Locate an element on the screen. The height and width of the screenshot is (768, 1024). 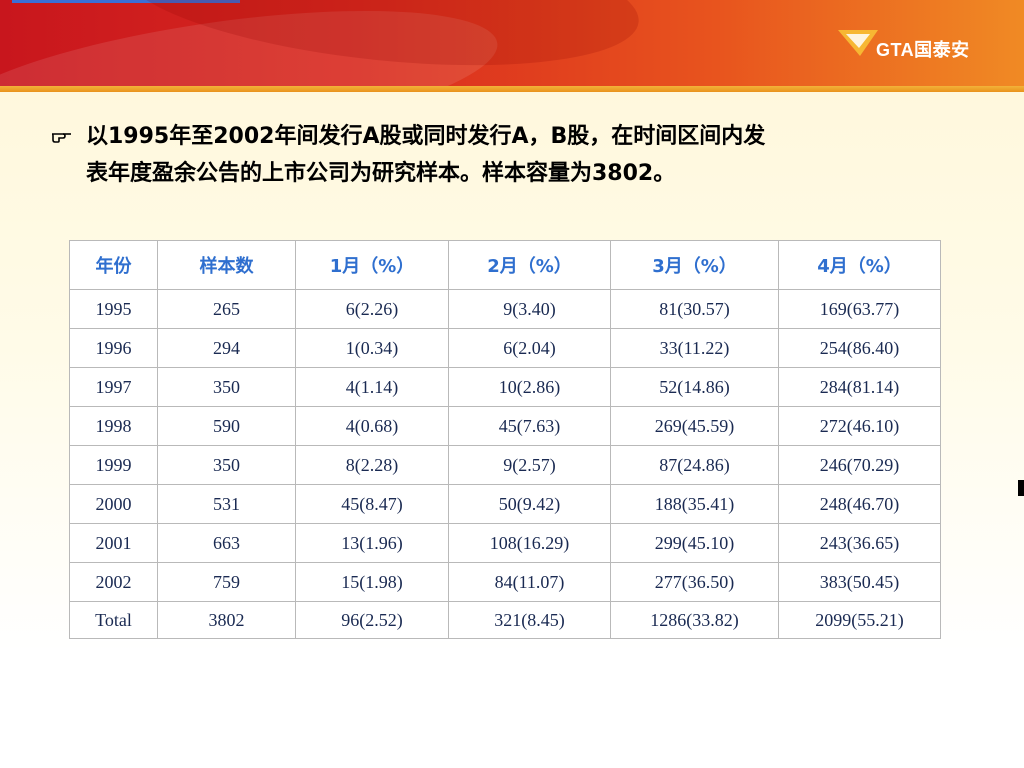
cell-jan: 8(2.28) is located at coordinates (372, 465).